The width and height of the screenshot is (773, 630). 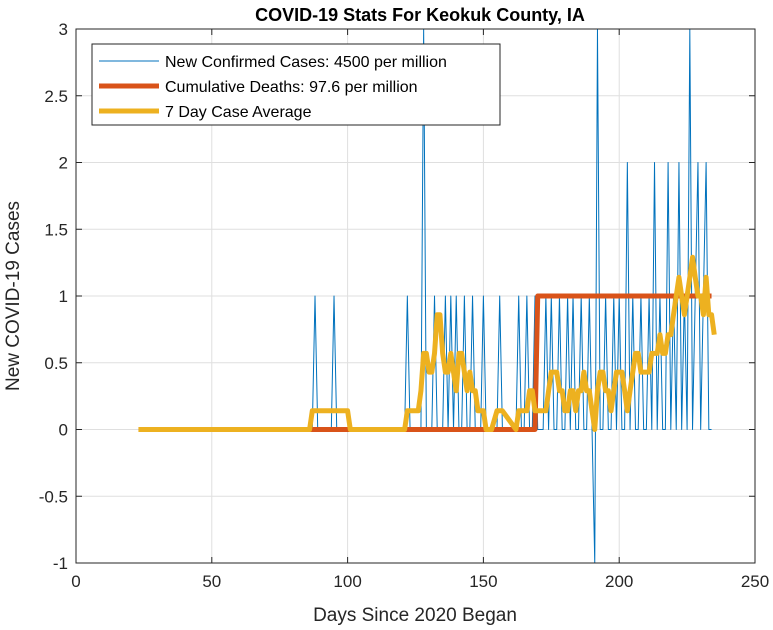 What do you see at coordinates (415, 615) in the screenshot?
I see `x-axis-label: Days Since 2020 Began` at bounding box center [415, 615].